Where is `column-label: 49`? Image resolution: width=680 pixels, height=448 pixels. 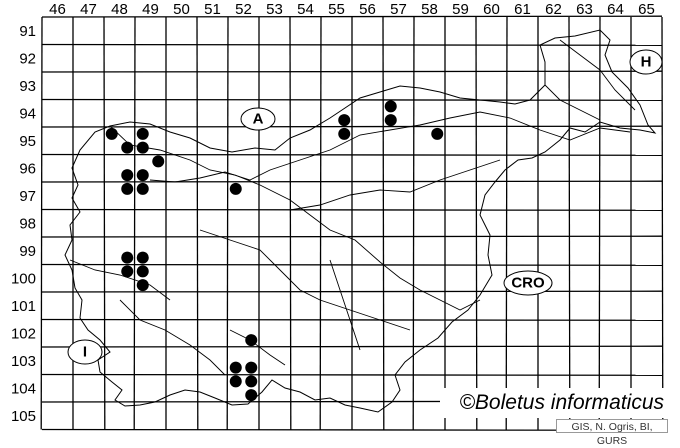
column-label: 49 is located at coordinates (150, 9).